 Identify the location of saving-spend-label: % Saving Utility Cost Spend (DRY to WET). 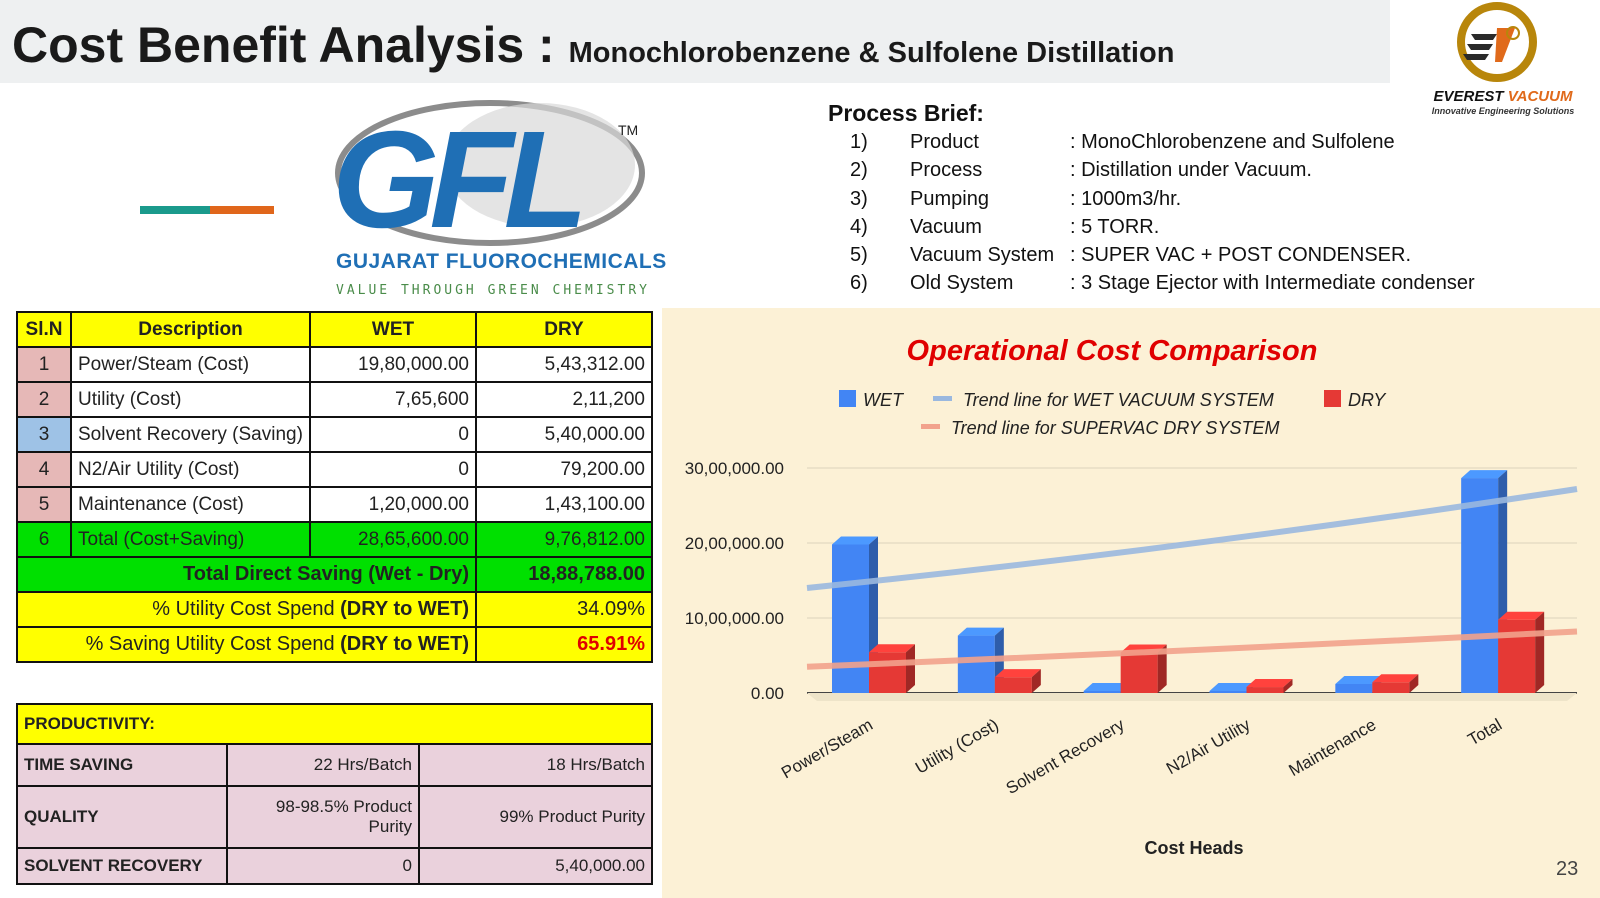
(246, 644).